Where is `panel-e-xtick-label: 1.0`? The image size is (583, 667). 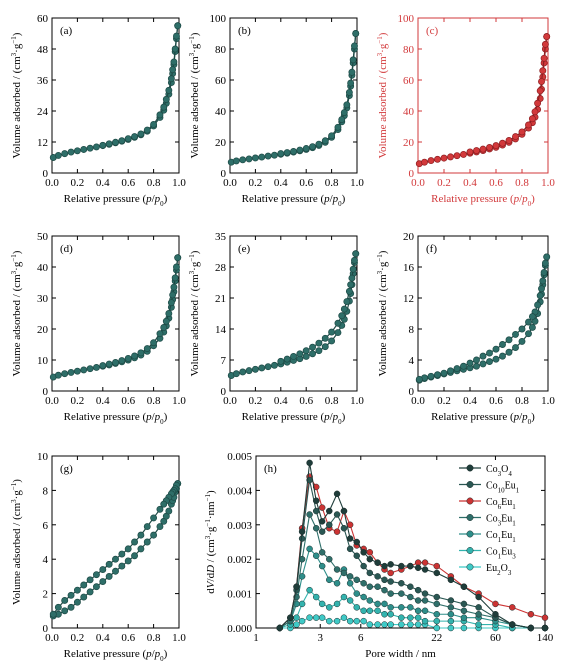 panel-e-xtick-label: 1.0 is located at coordinates (357, 401).